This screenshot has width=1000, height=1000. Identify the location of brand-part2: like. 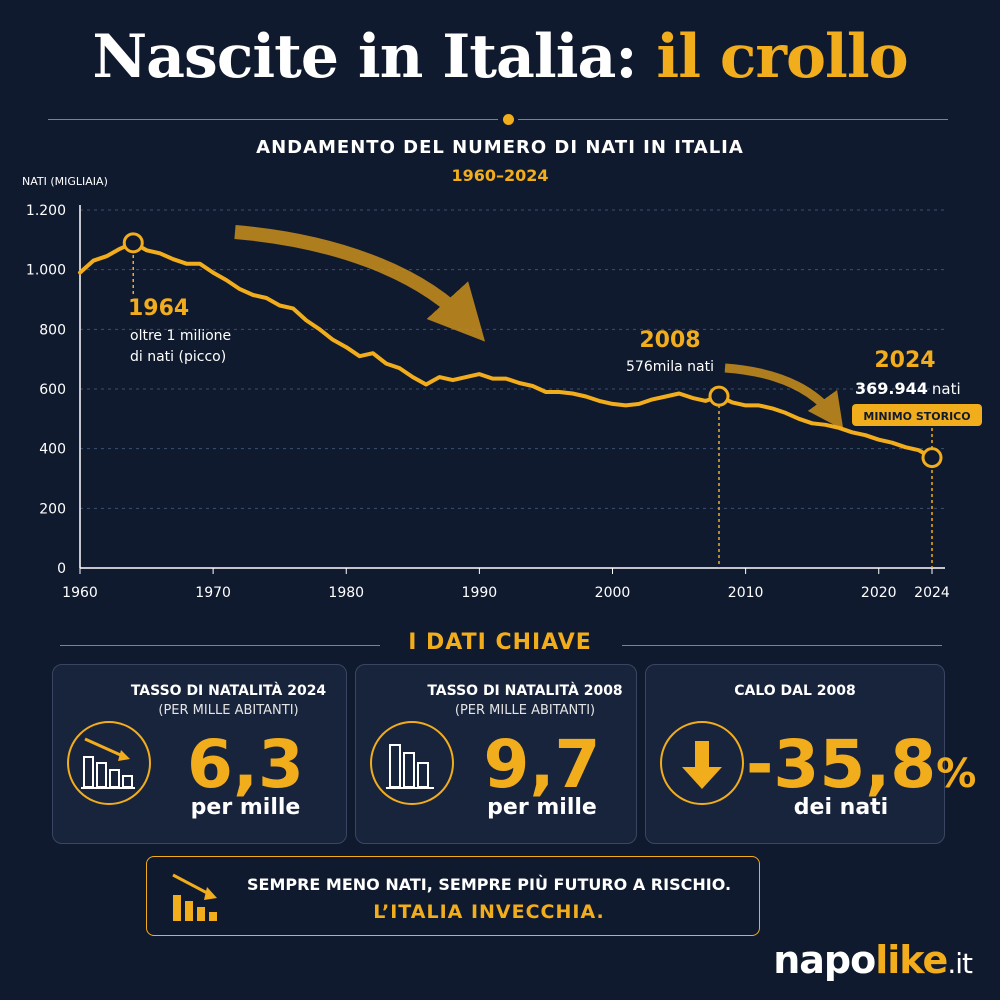
(911, 960).